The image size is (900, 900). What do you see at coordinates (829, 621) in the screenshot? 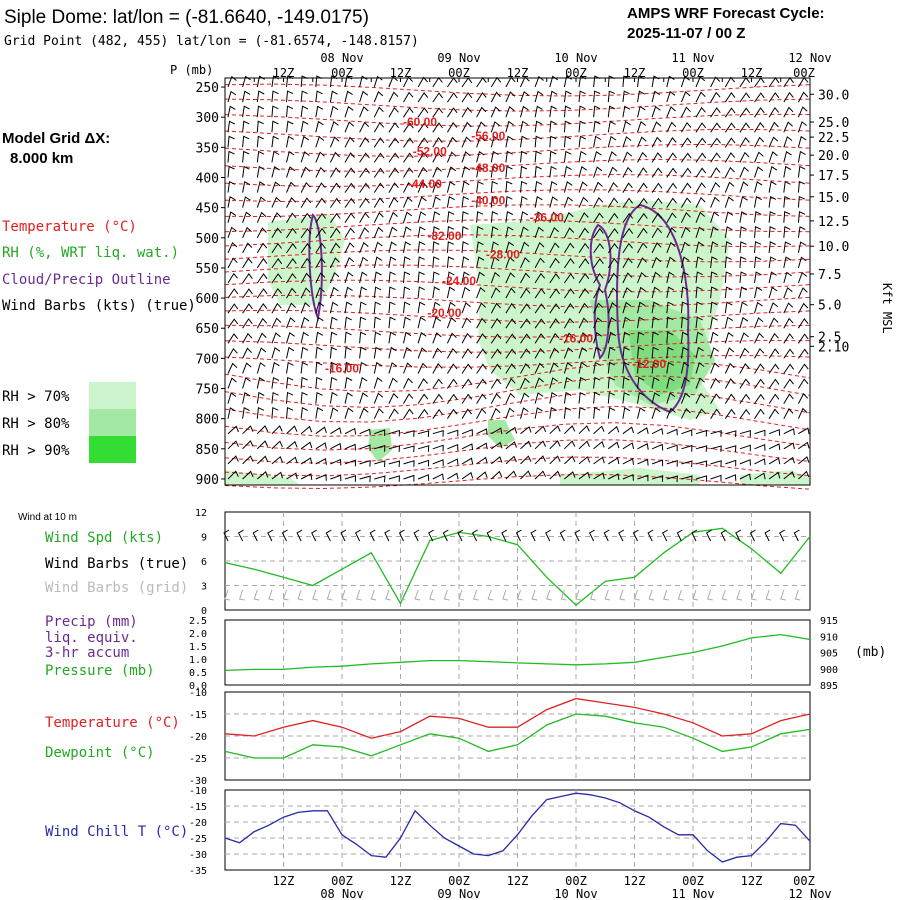
I see `y-right-tick-label: 915` at bounding box center [829, 621].